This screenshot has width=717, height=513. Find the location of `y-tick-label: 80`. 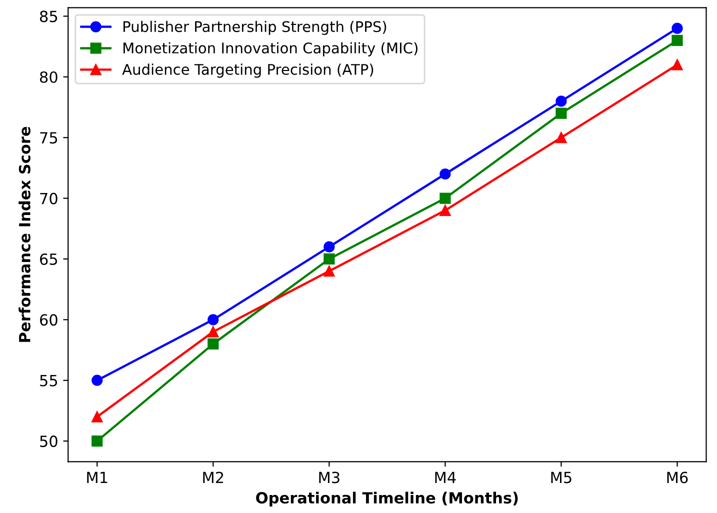

y-tick-label: 80 is located at coordinates (49, 77).